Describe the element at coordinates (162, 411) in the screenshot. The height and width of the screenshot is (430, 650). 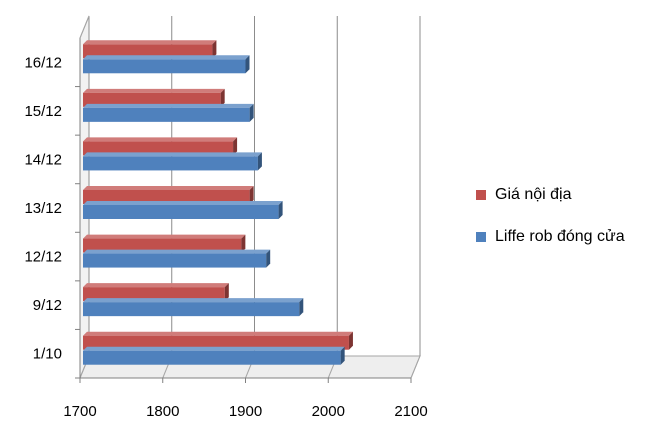
I see `x-tick-label: 1800` at that location.